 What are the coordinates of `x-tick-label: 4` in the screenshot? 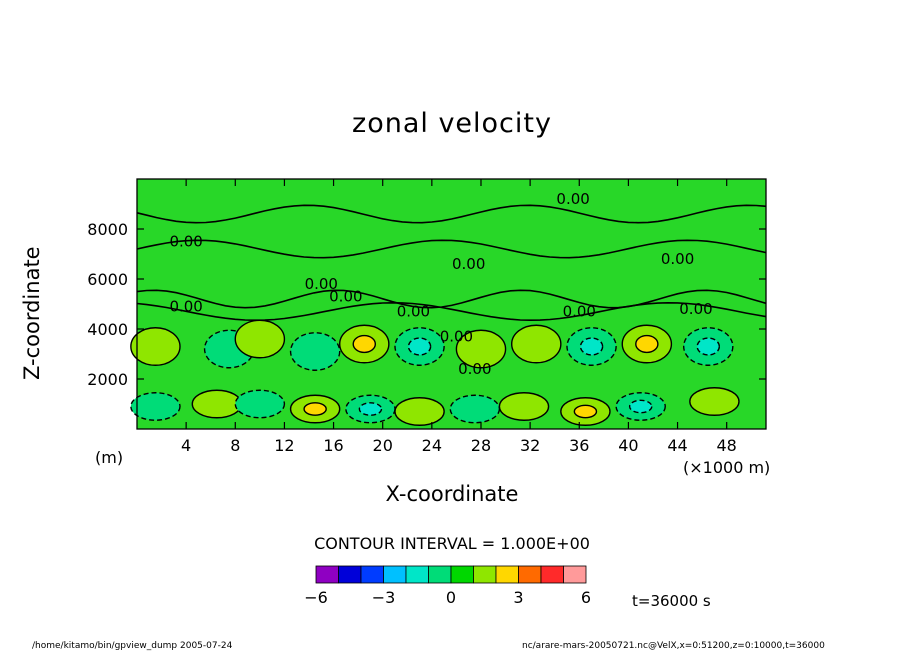 It's located at (186, 445).